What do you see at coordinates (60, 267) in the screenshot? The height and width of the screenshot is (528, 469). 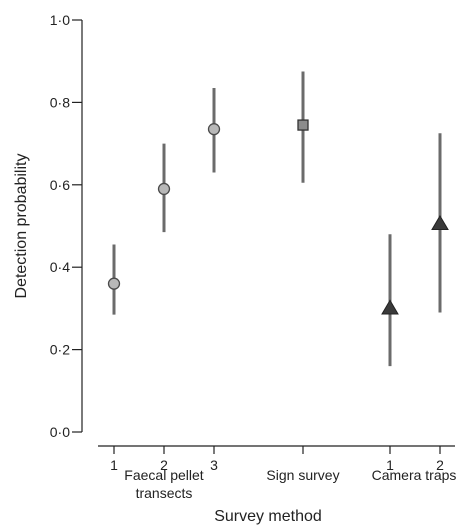 I see `y-tick-label: 0·4` at bounding box center [60, 267].